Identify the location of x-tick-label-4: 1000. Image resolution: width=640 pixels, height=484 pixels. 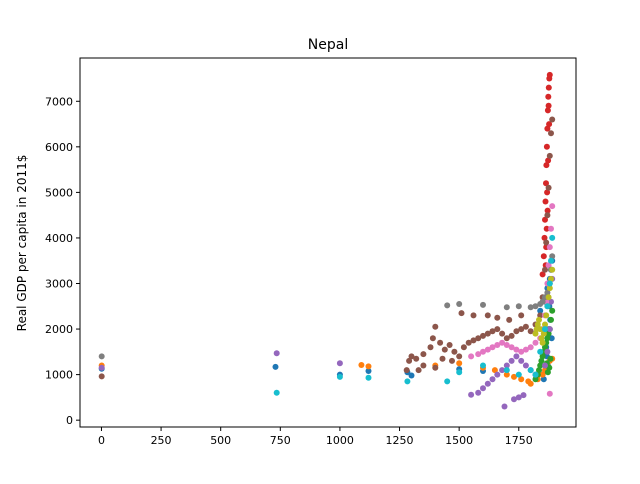
(340, 440).